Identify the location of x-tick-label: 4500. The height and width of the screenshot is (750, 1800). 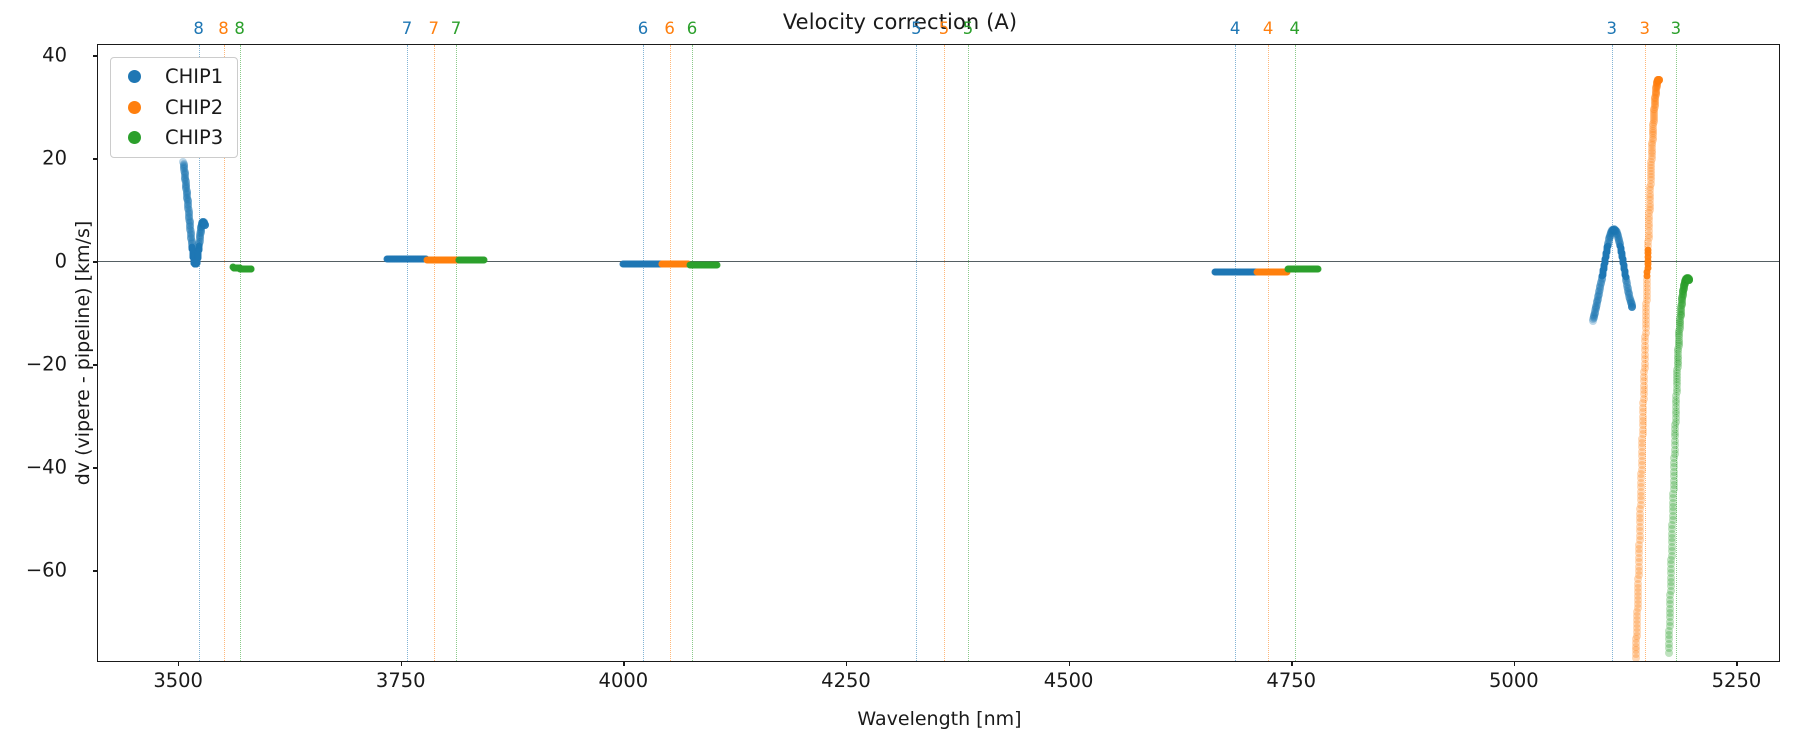
(1068, 680).